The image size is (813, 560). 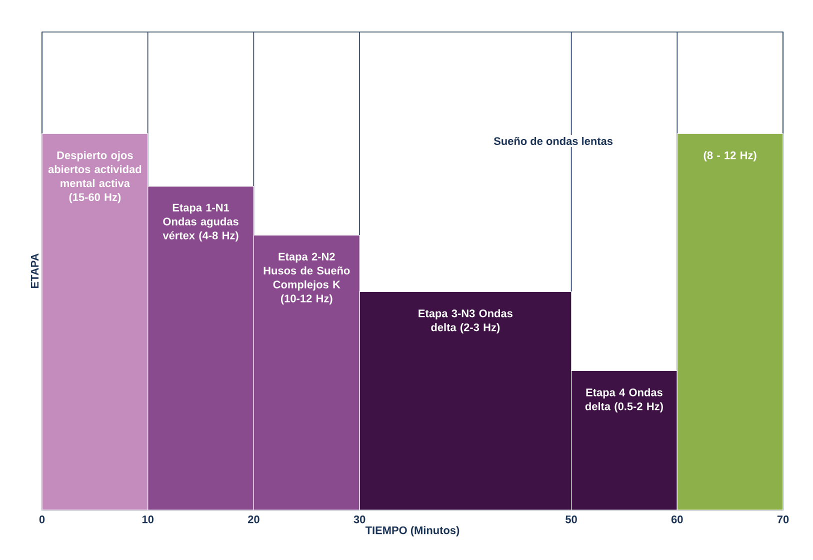 What do you see at coordinates (254, 520) in the screenshot?
I see `x-tick-label: 20` at bounding box center [254, 520].